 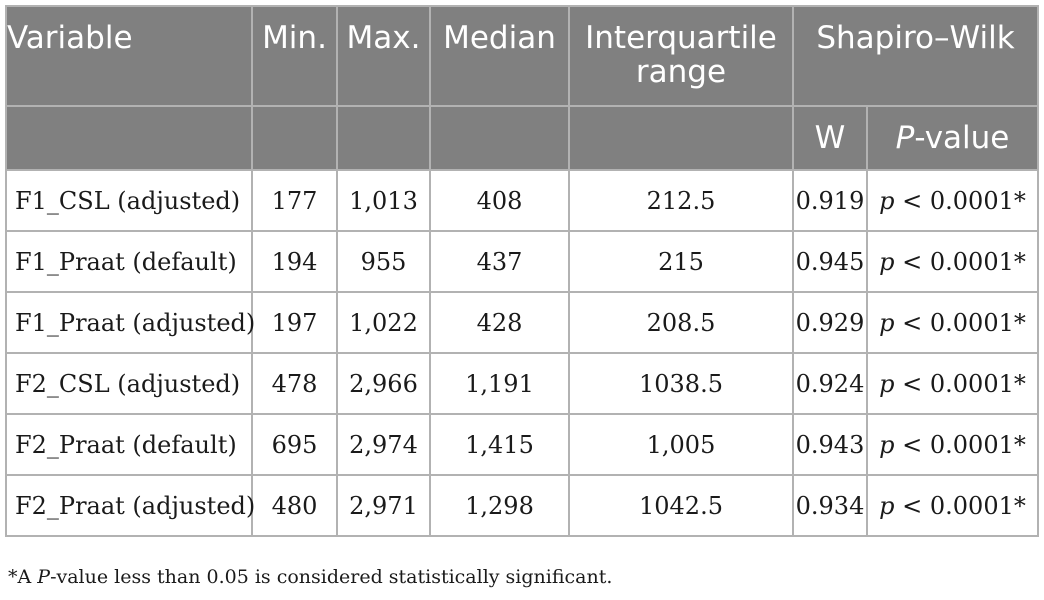 What do you see at coordinates (830, 505) in the screenshot?
I see `cell-w: 0.934` at bounding box center [830, 505].